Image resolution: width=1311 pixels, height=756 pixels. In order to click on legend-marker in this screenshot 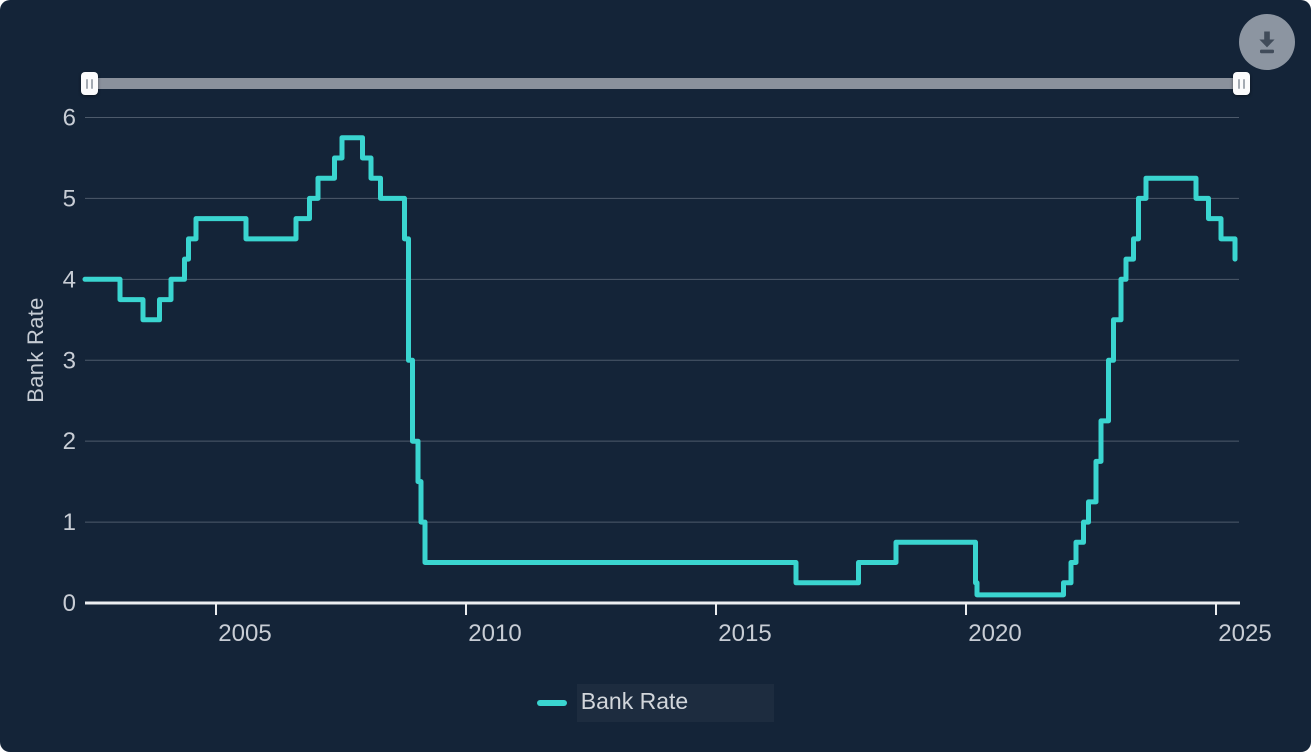, I will do `click(551, 703)`.